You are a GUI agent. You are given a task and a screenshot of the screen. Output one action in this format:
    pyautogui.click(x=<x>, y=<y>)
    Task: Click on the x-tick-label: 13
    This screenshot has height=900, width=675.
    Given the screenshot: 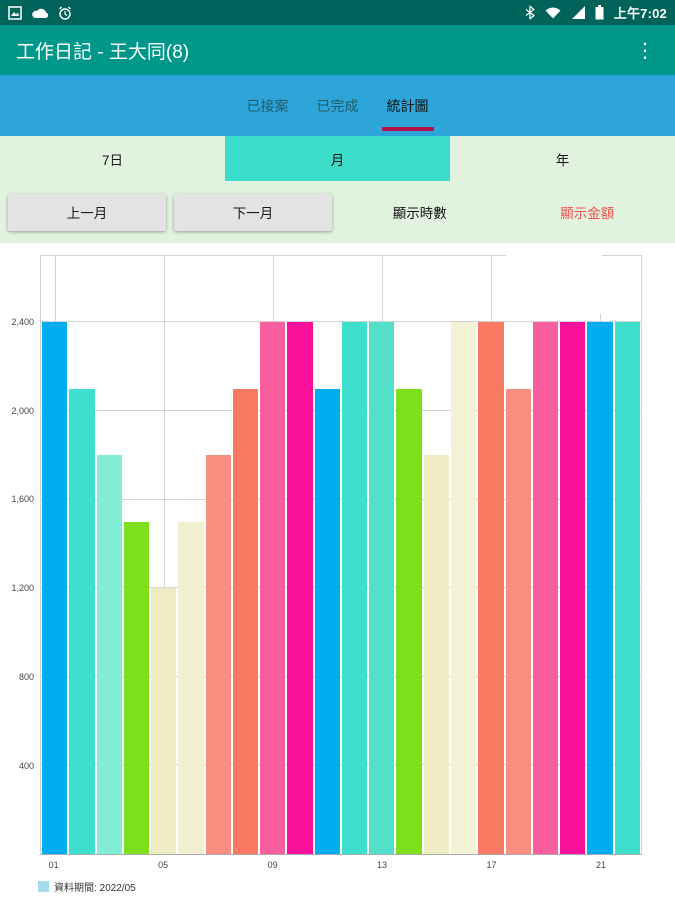 What is the action you would take?
    pyautogui.click(x=382, y=865)
    